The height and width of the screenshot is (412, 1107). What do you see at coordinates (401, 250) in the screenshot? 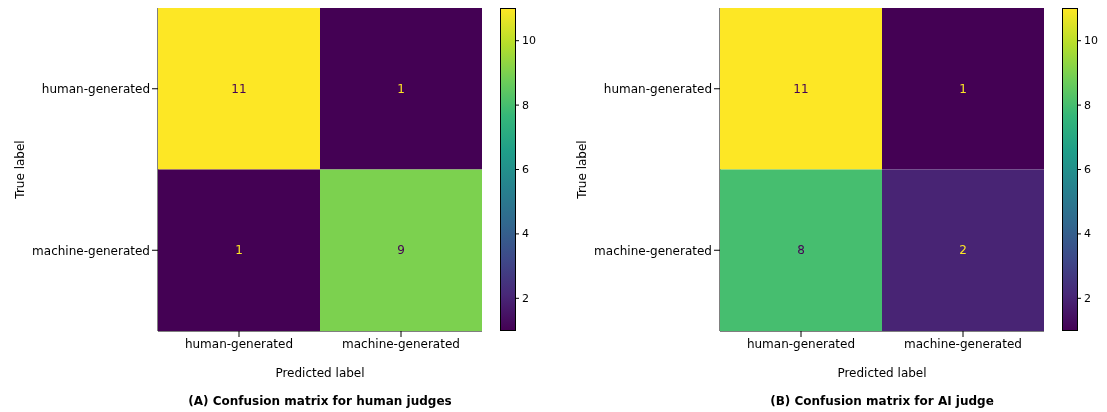
I see `data-label: 9` at bounding box center [401, 250].